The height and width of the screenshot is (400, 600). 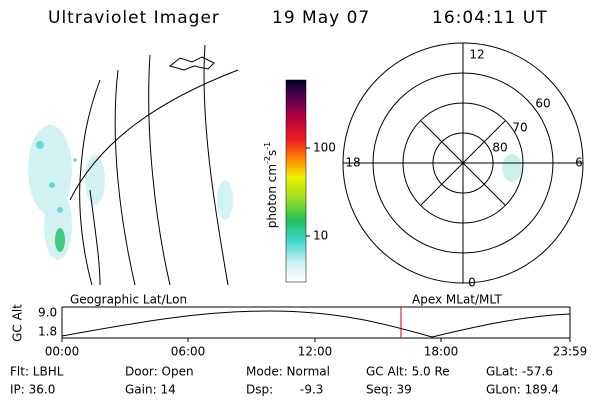 I want to click on color-bar, so click(x=296, y=181).